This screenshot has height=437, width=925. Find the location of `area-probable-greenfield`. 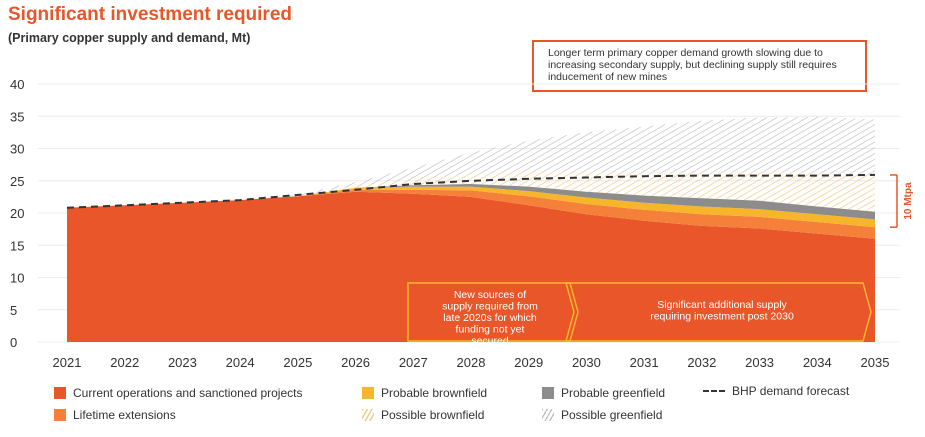

area-probable-greenfield is located at coordinates (471, 202).